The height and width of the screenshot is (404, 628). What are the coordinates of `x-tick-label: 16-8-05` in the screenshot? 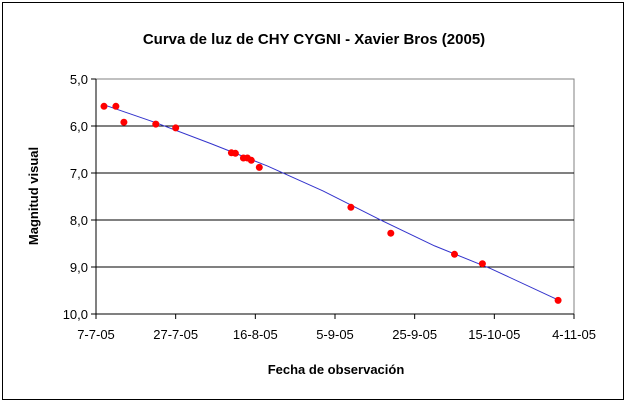 It's located at (255, 334).